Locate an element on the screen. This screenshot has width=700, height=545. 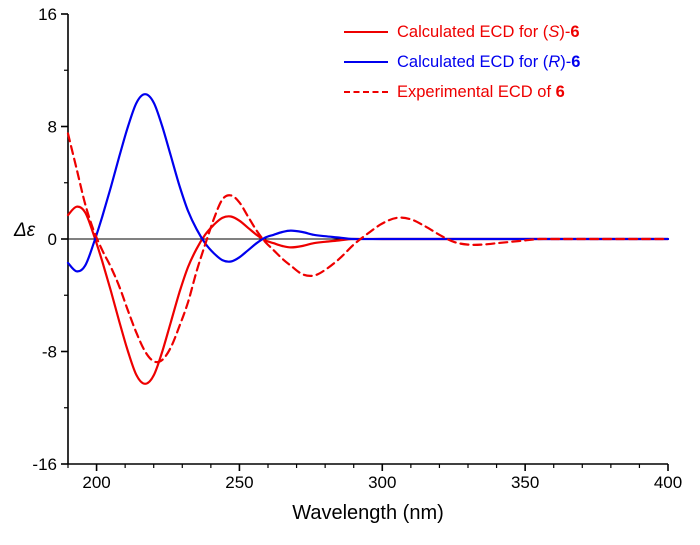
blue-solid-line-sample is located at coordinates (366, 62).